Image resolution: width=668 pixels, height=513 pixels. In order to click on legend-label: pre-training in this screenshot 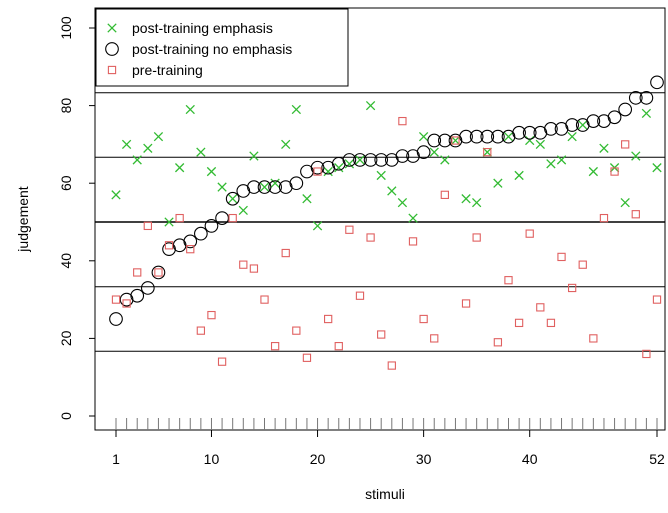, I will do `click(167, 70)`.